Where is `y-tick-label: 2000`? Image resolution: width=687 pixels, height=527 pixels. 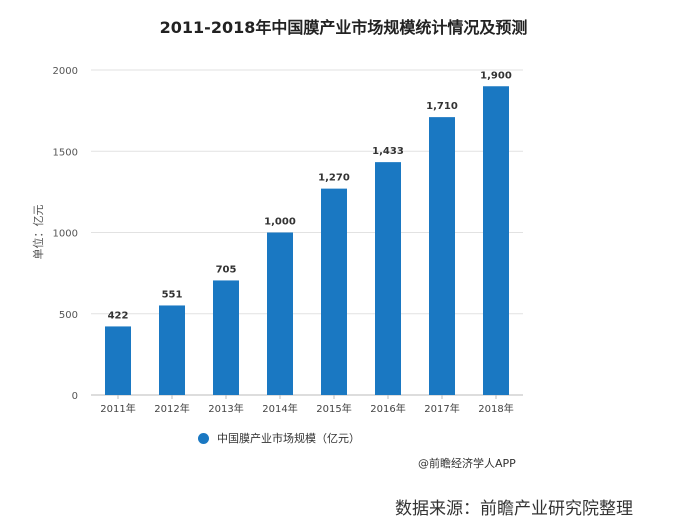
y-tick-label: 2000 is located at coordinates (65, 71).